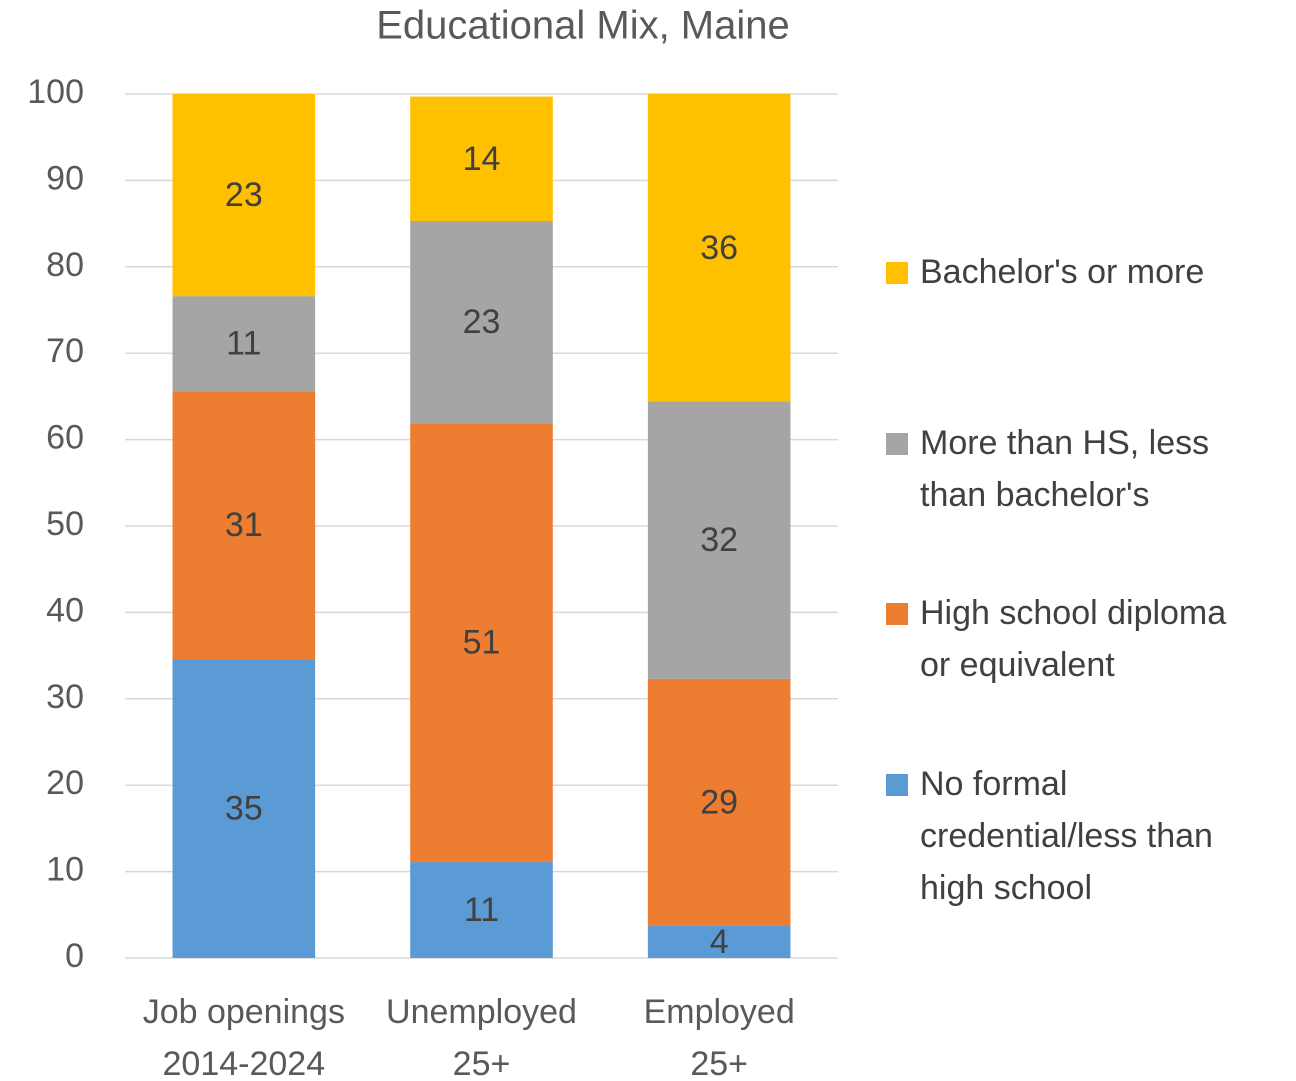 Image resolution: width=1296 pixels, height=1081 pixels. I want to click on data-label: 35, so click(244, 809).